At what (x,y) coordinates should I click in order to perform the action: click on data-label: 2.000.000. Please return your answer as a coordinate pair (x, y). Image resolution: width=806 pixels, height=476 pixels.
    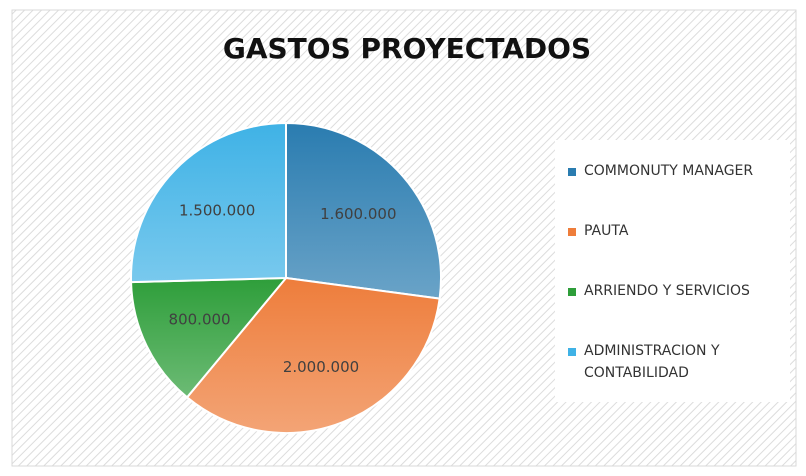
    Looking at the image, I should click on (321, 367).